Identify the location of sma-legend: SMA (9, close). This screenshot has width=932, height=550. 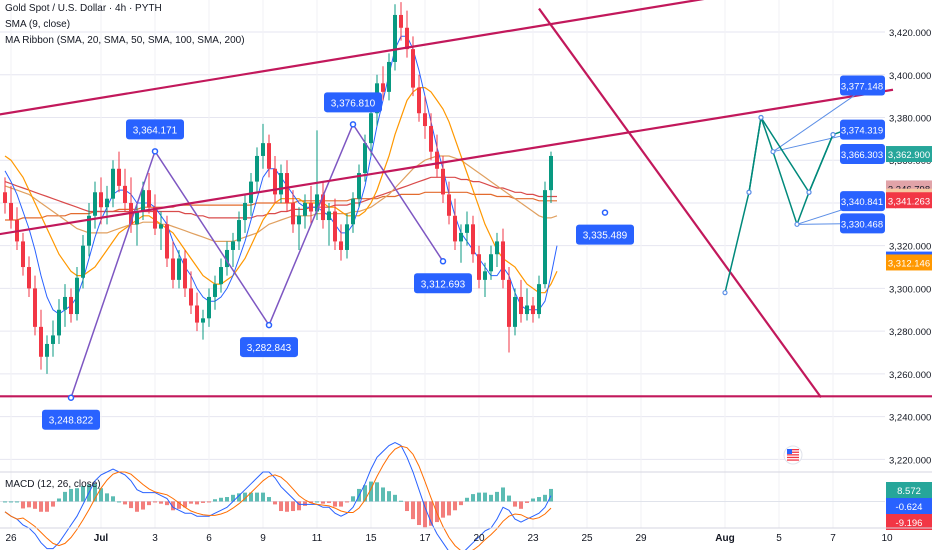
(38, 24).